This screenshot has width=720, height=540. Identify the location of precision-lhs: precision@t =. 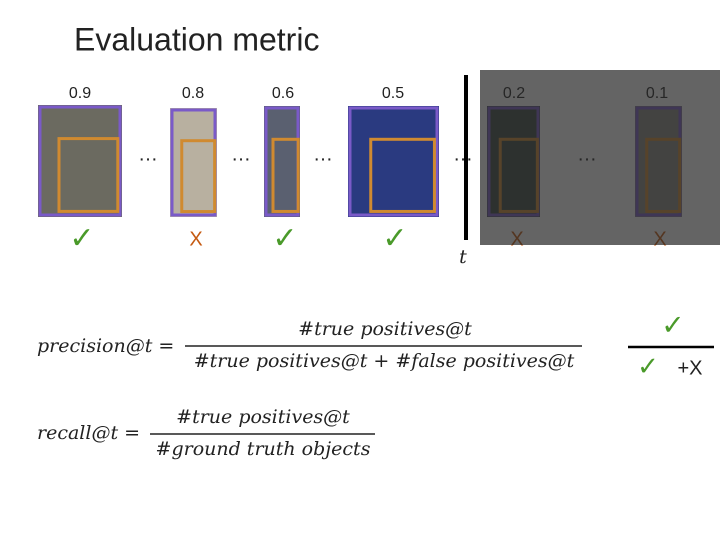
(105, 346).